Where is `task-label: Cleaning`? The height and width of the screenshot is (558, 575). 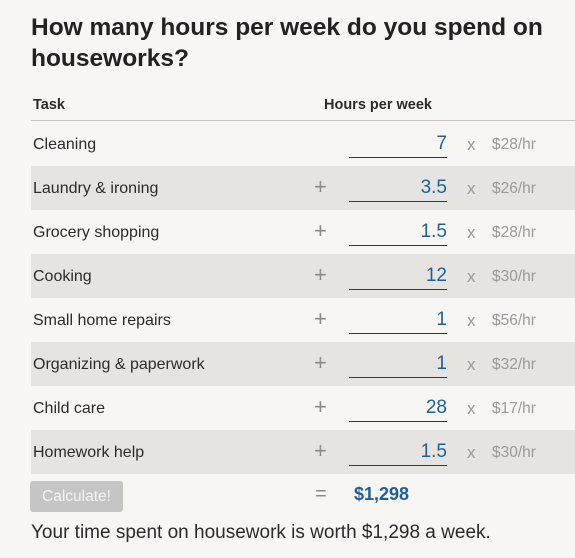
task-label: Cleaning is located at coordinates (65, 144).